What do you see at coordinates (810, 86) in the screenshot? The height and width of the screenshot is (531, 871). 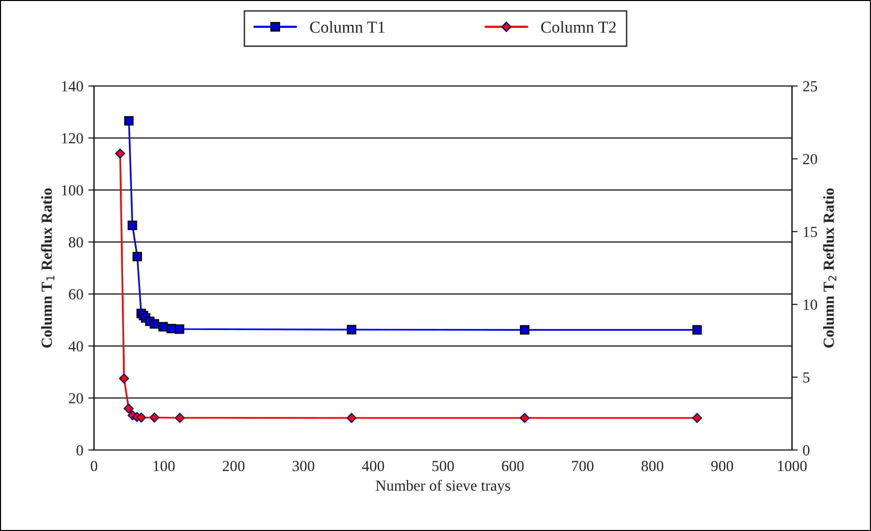 I see `y2-tick-label: 25` at bounding box center [810, 86].